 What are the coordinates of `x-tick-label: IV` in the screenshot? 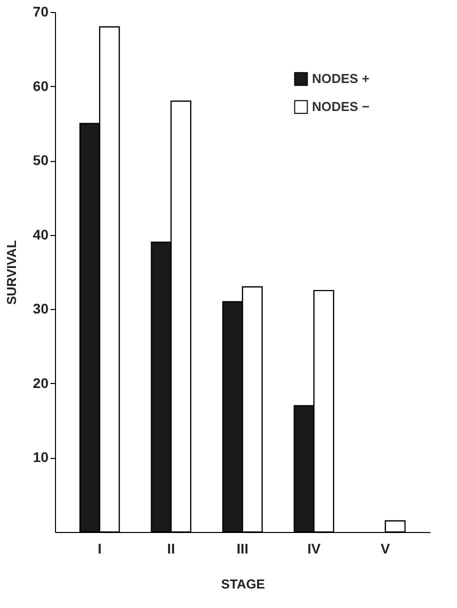 It's located at (314, 548).